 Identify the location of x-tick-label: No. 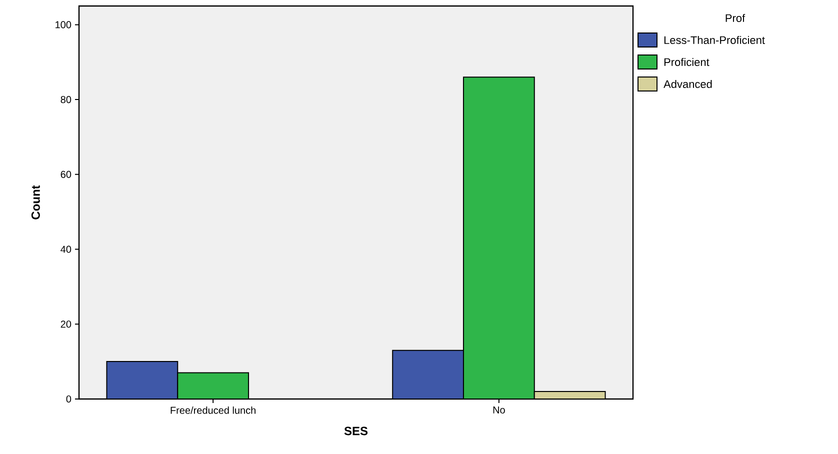
(499, 410).